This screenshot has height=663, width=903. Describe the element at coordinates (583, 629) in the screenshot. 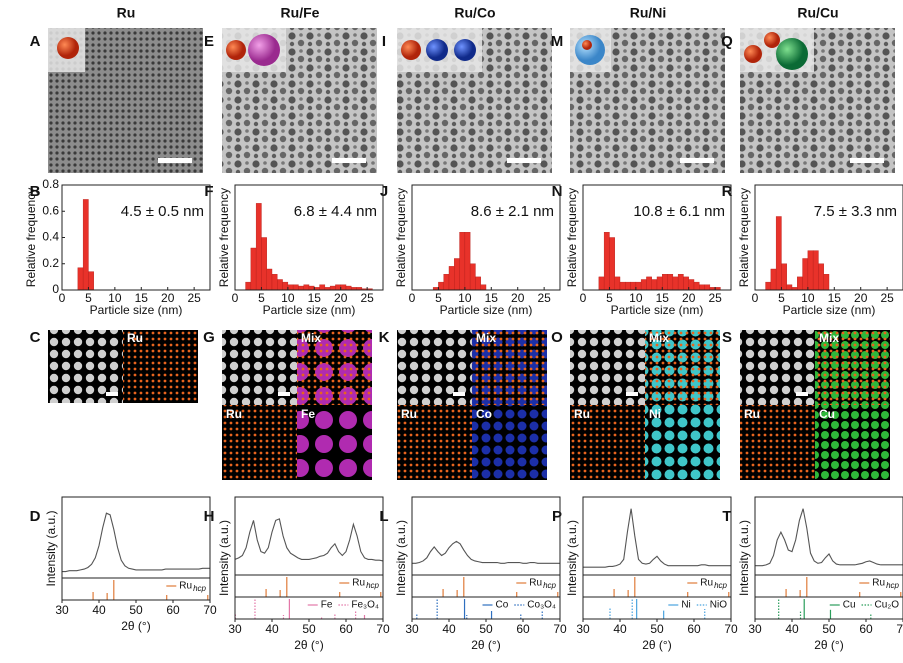

I see `x-tick-label: 30` at that location.